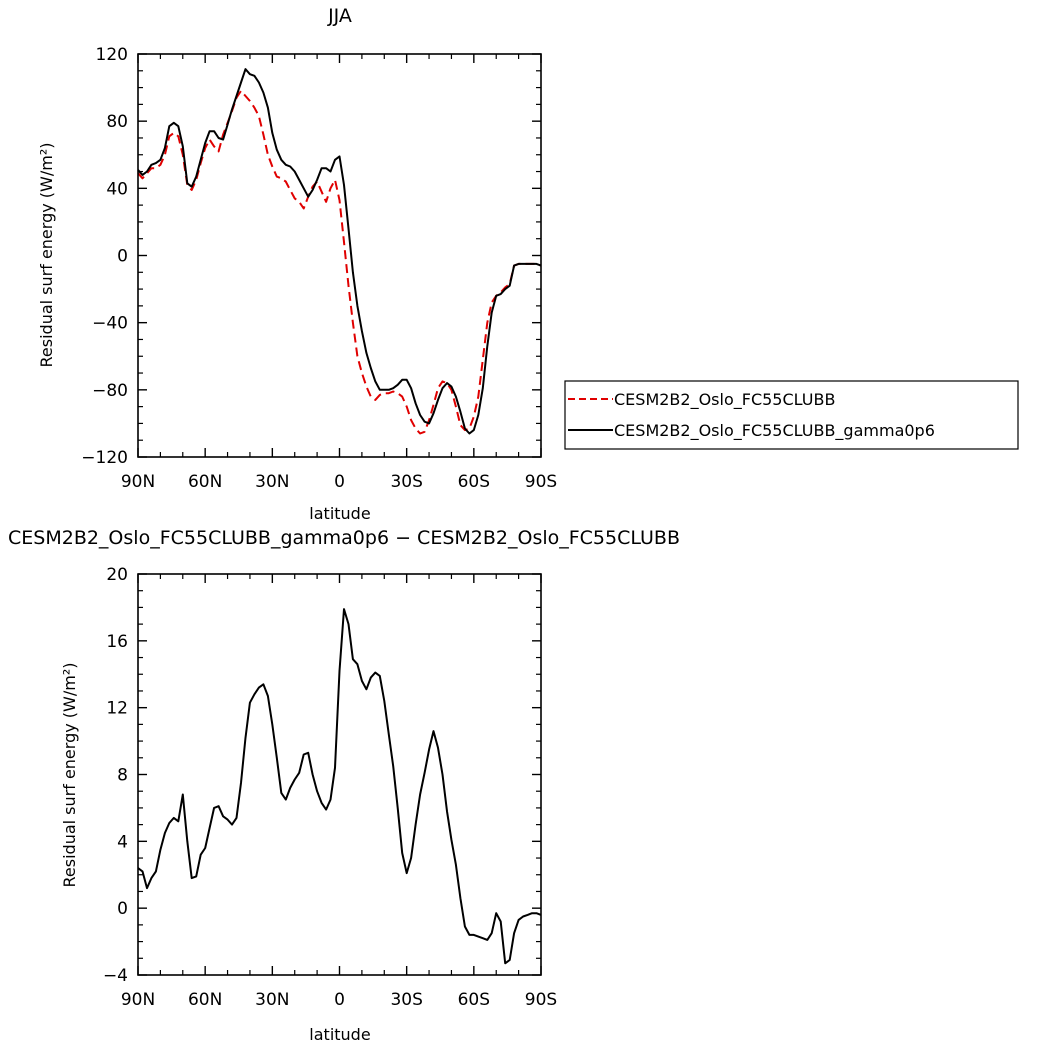  What do you see at coordinates (110, 324) in the screenshot?
I see `top-ytick-label: −40` at bounding box center [110, 324].